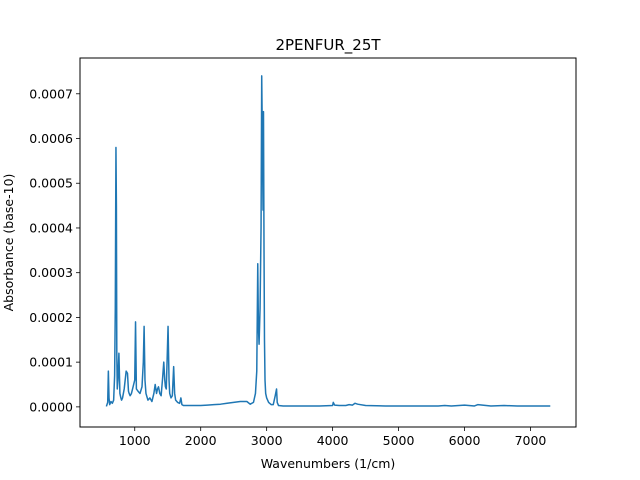 The height and width of the screenshot is (480, 640). I want to click on x-tick-label: 6000, so click(465, 440).